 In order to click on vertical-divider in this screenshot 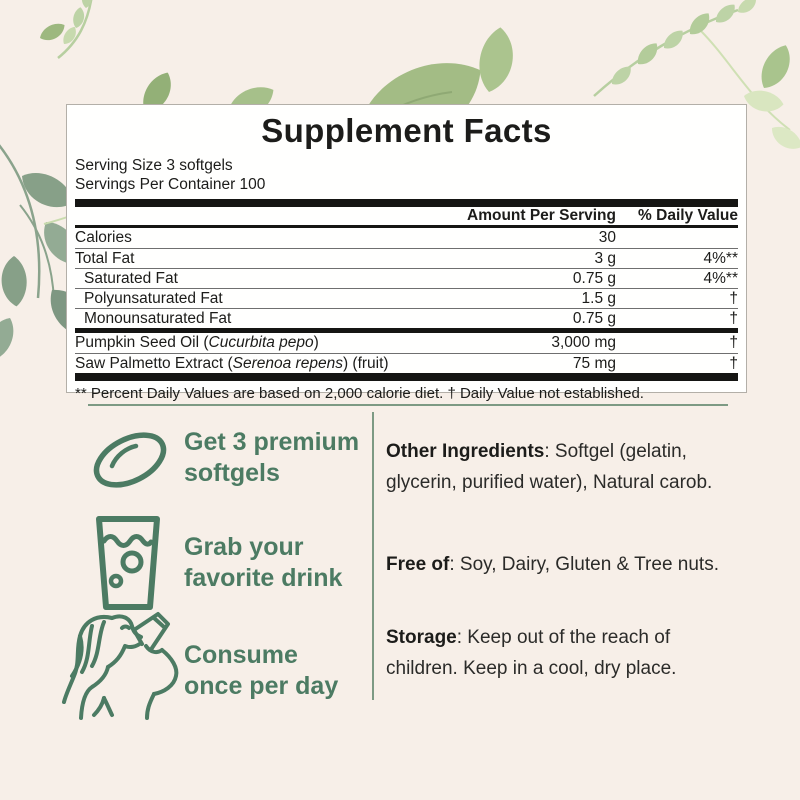, I will do `click(373, 556)`.